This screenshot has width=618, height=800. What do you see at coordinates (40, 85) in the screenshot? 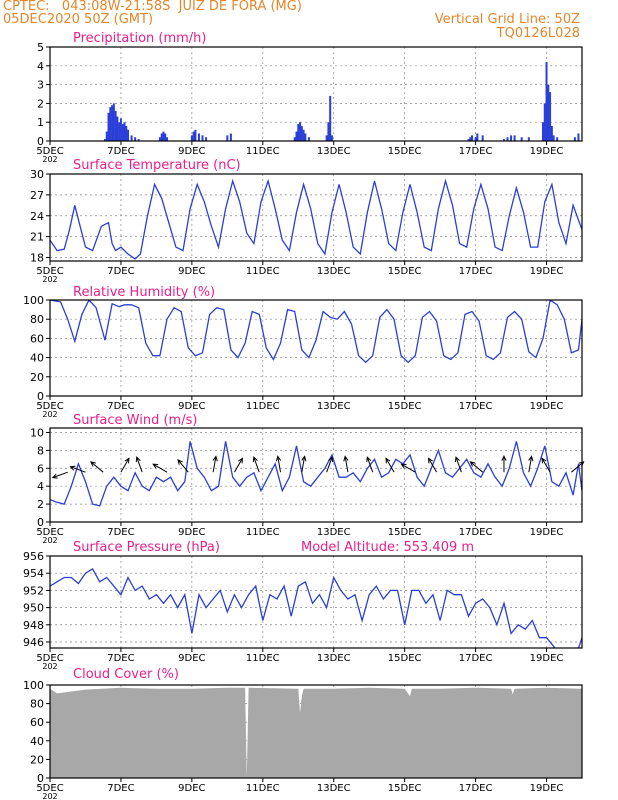
I see `y-tick-label: 3` at bounding box center [40, 85].